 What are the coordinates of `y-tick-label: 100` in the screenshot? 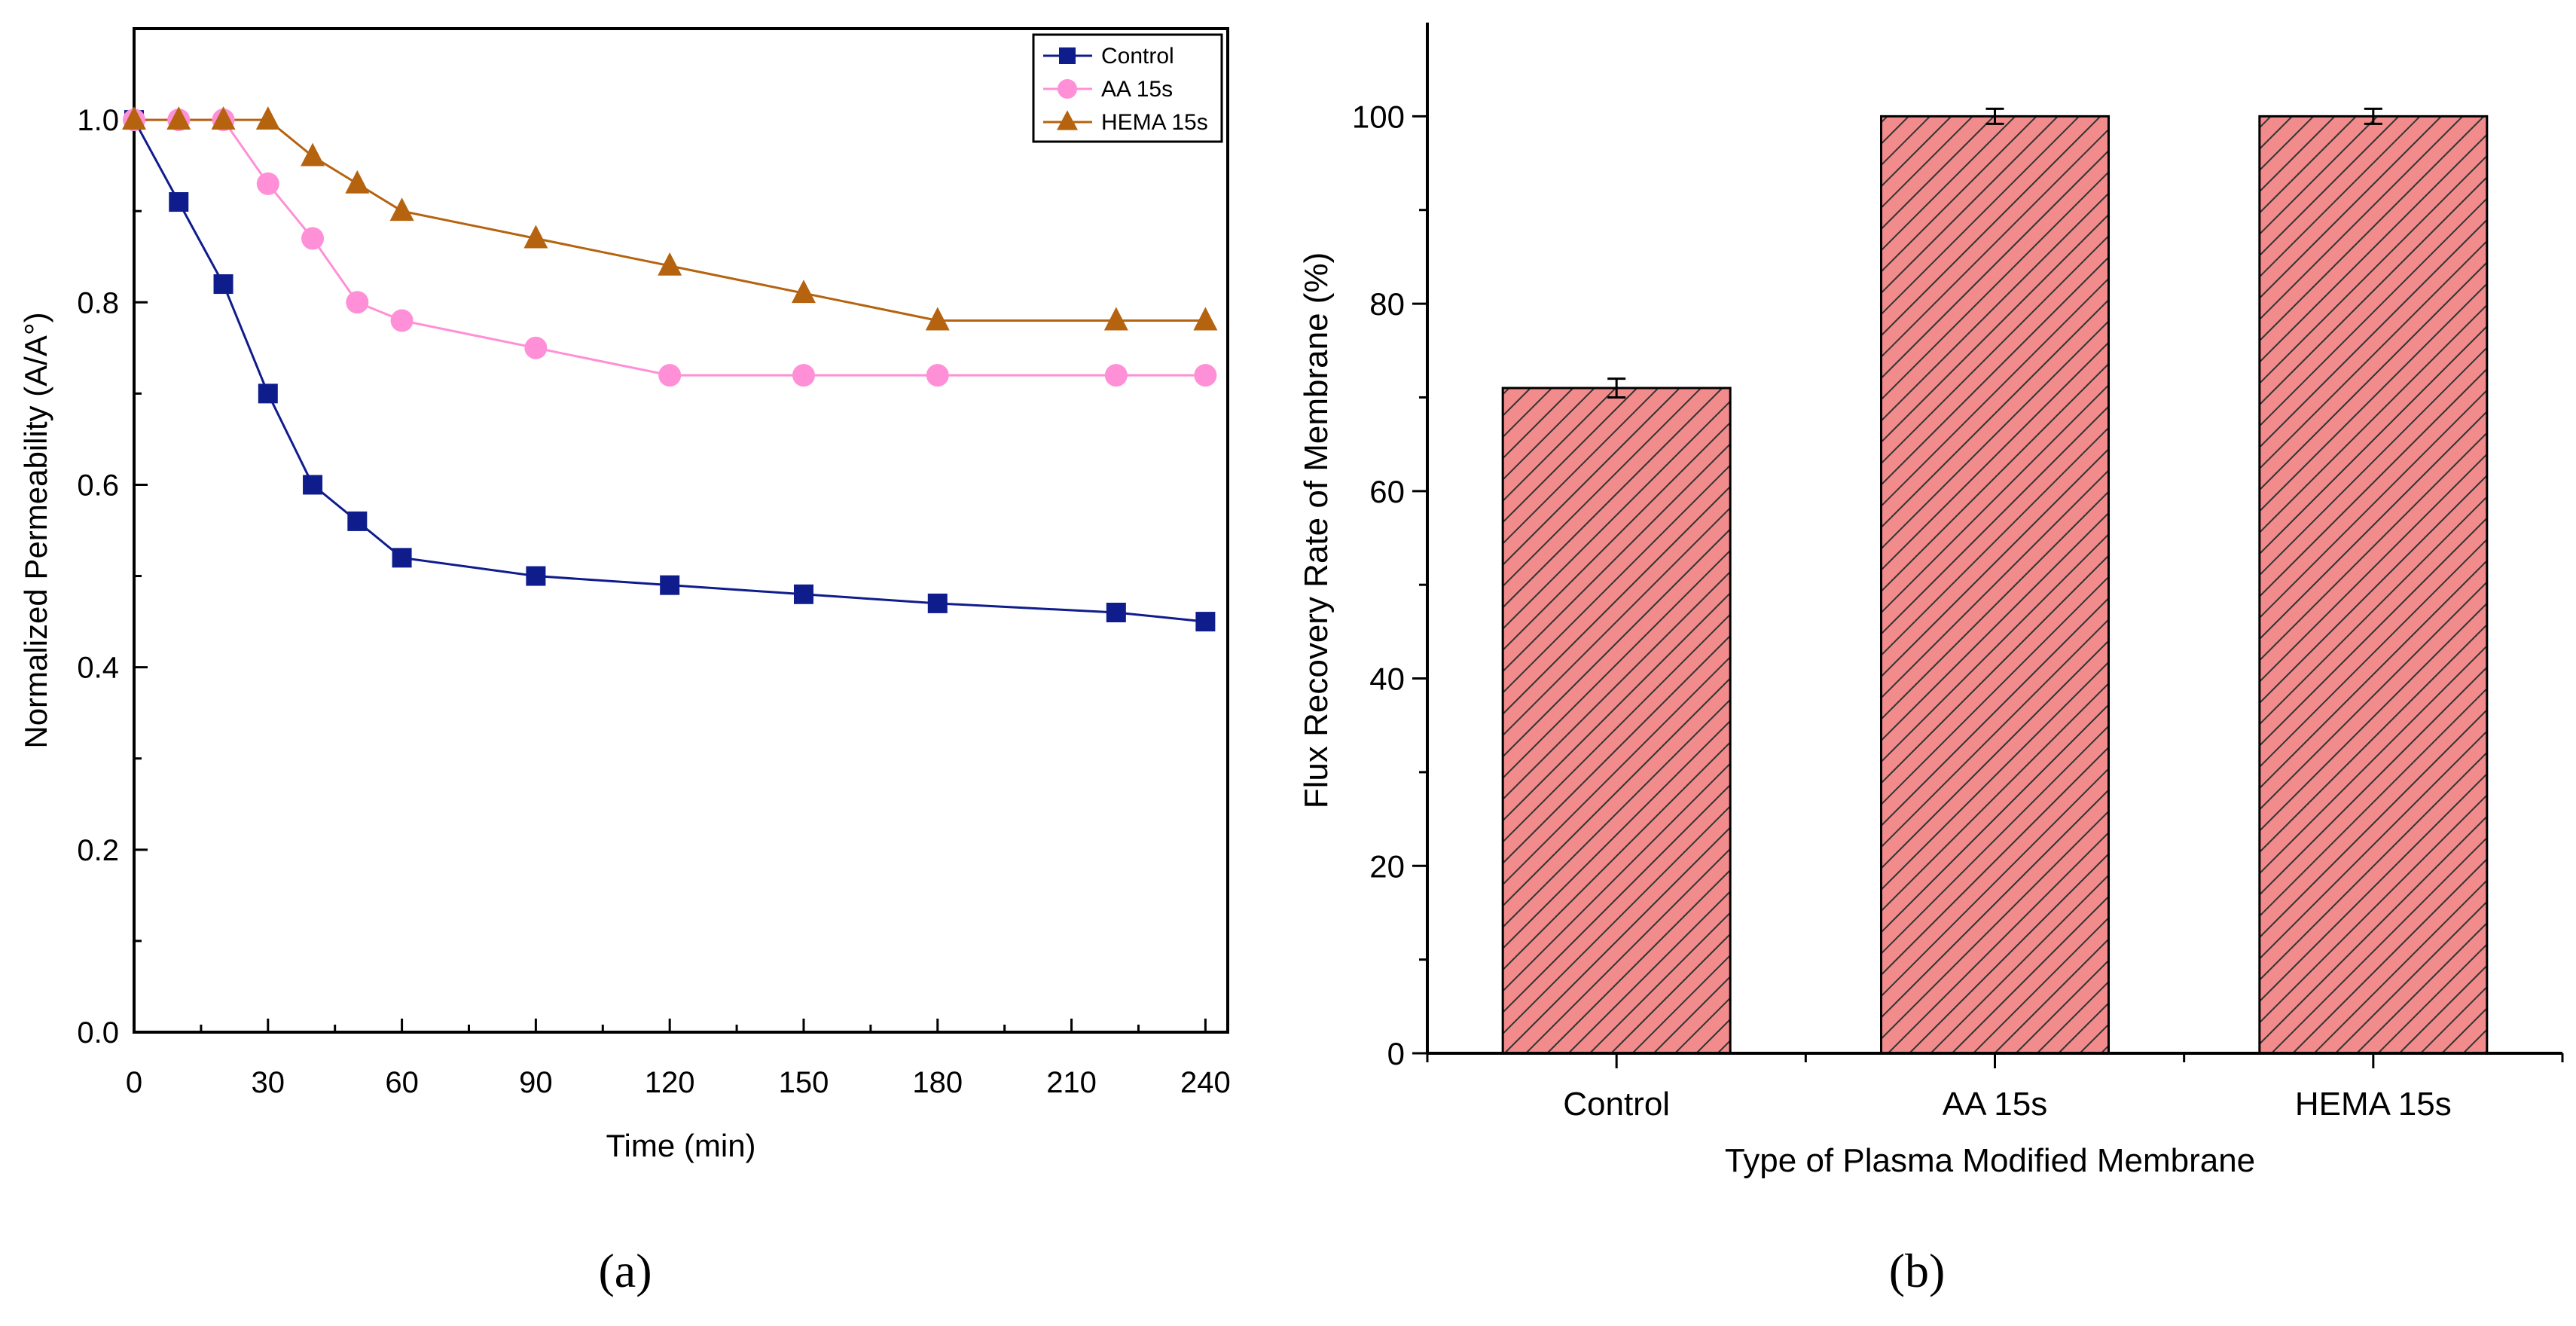 It's located at (1379, 116).